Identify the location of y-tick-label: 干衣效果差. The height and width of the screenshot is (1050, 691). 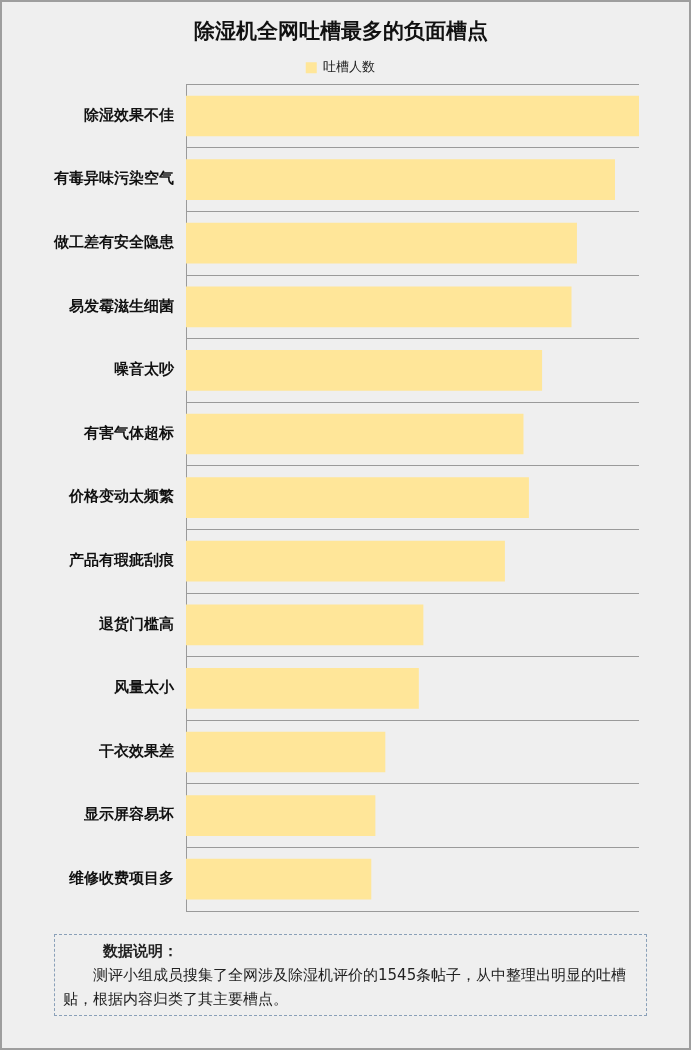
(136, 750).